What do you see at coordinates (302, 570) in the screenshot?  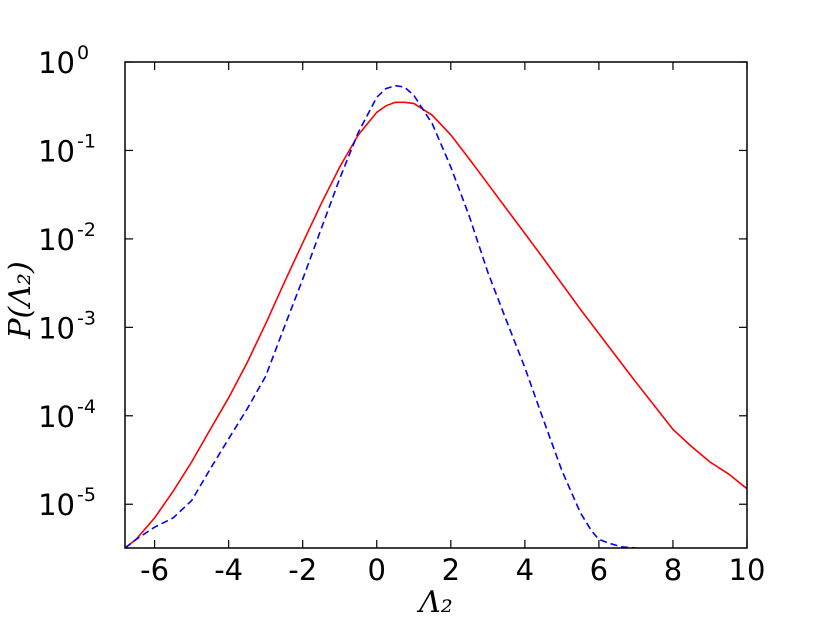 I see `x-tick-label: -2` at bounding box center [302, 570].